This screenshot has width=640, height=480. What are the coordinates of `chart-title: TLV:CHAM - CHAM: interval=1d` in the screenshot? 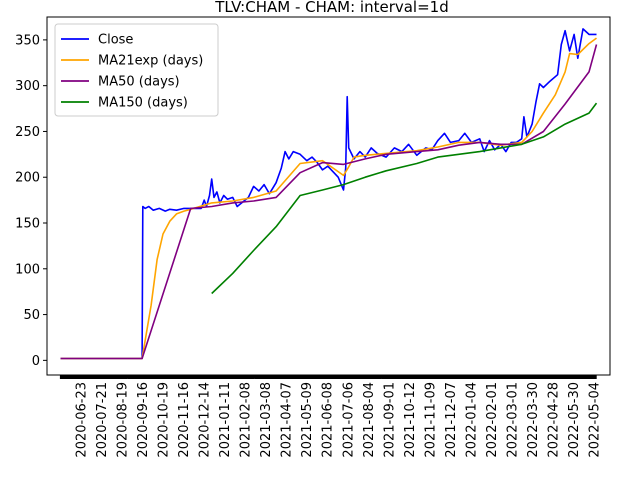 It's located at (331, 8).